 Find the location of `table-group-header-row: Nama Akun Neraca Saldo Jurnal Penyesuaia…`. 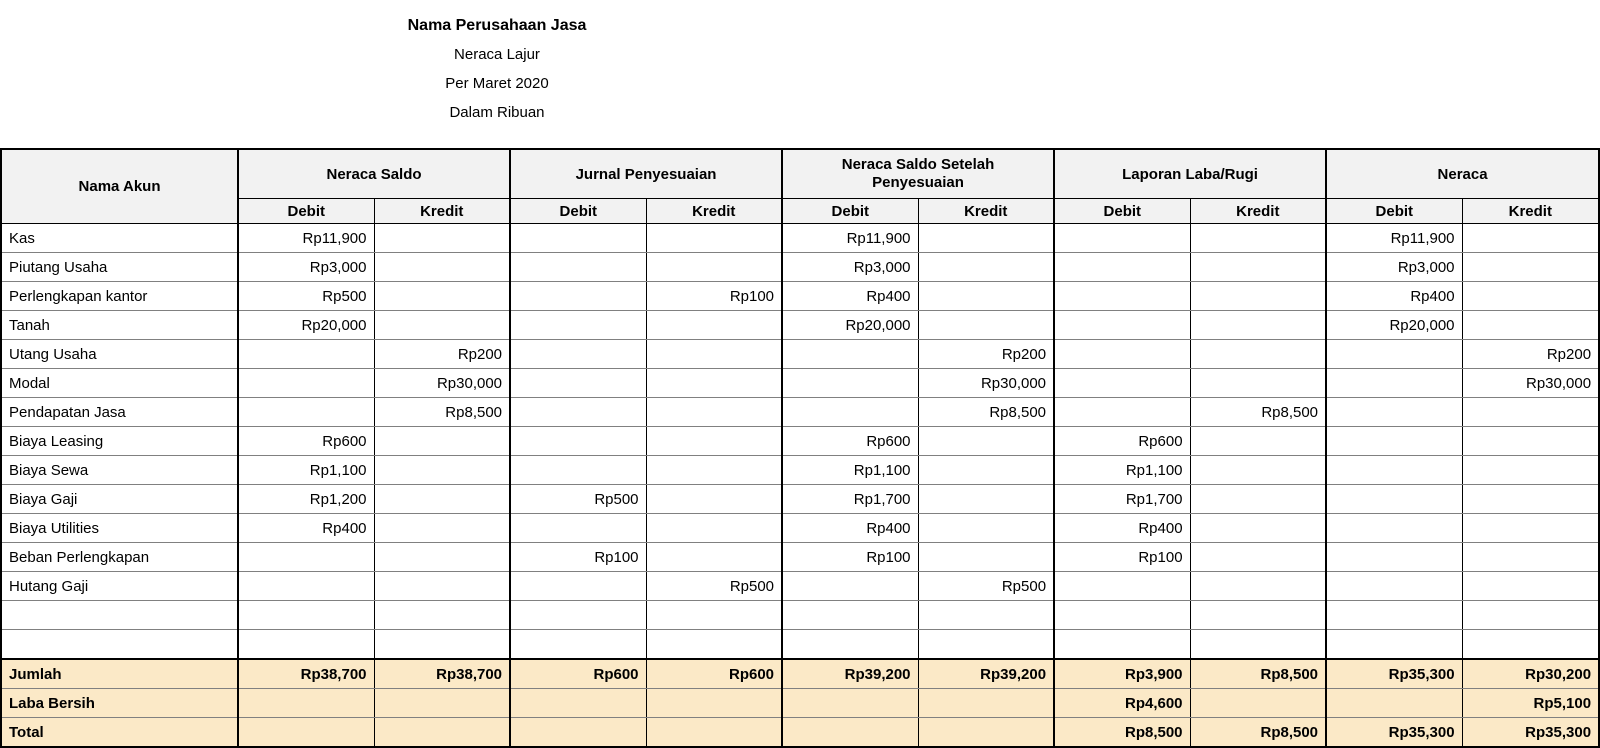

table-group-header-row: Nama Akun Neraca Saldo Jurnal Penyesuaia… is located at coordinates (800, 186).